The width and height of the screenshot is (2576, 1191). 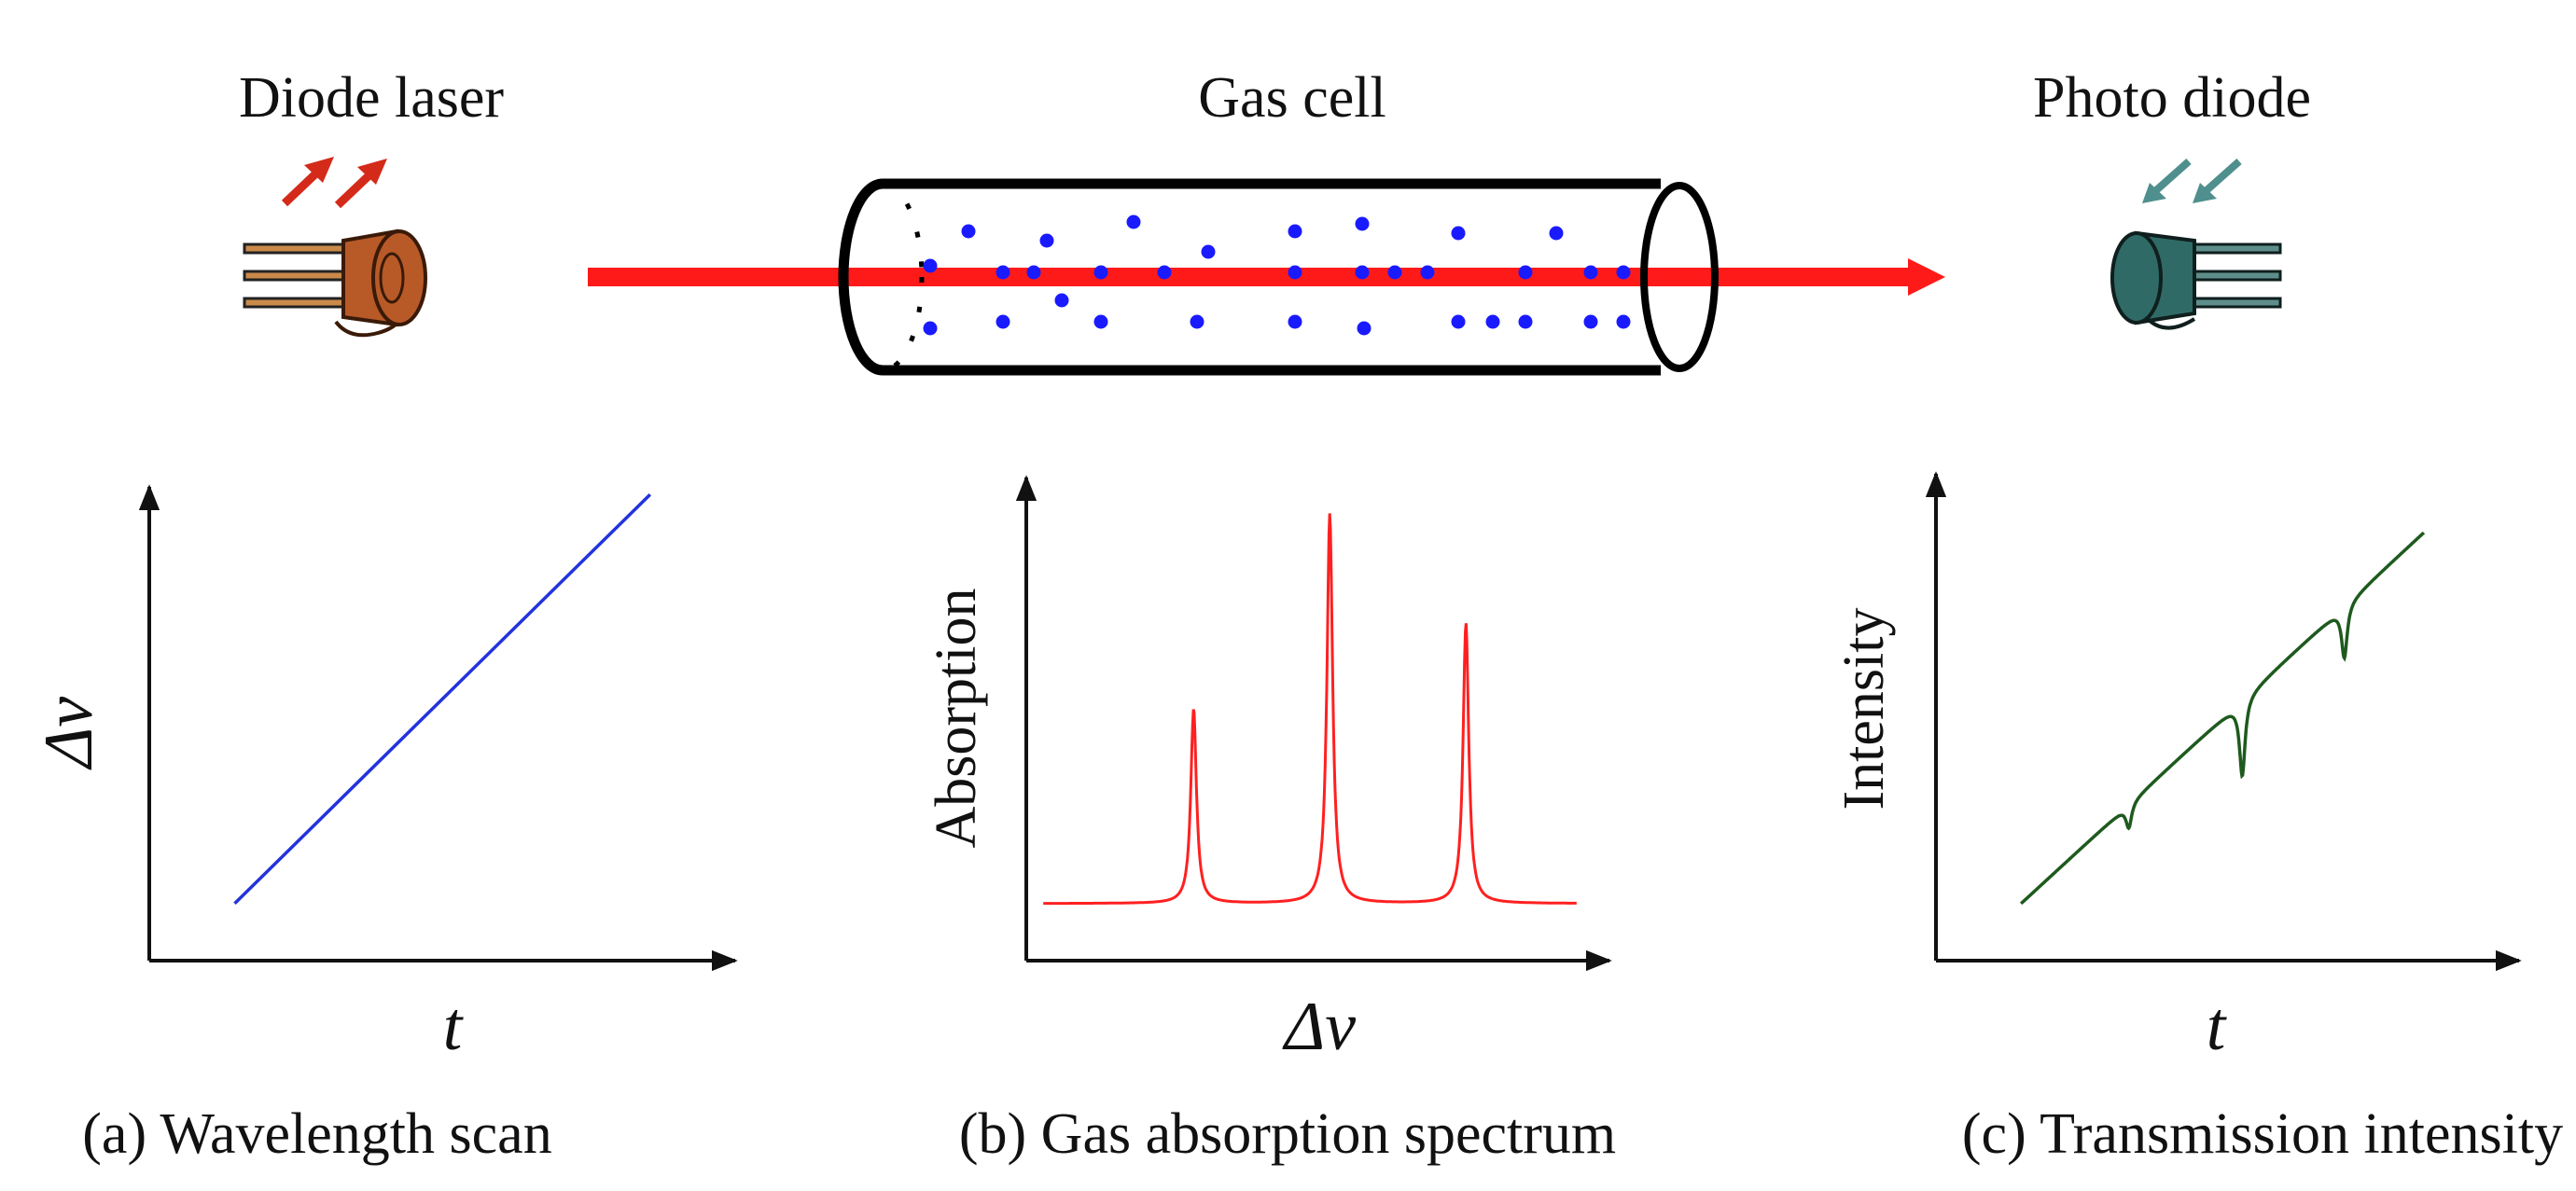 I want to click on transmission-intensity-line, so click(x=2222, y=718).